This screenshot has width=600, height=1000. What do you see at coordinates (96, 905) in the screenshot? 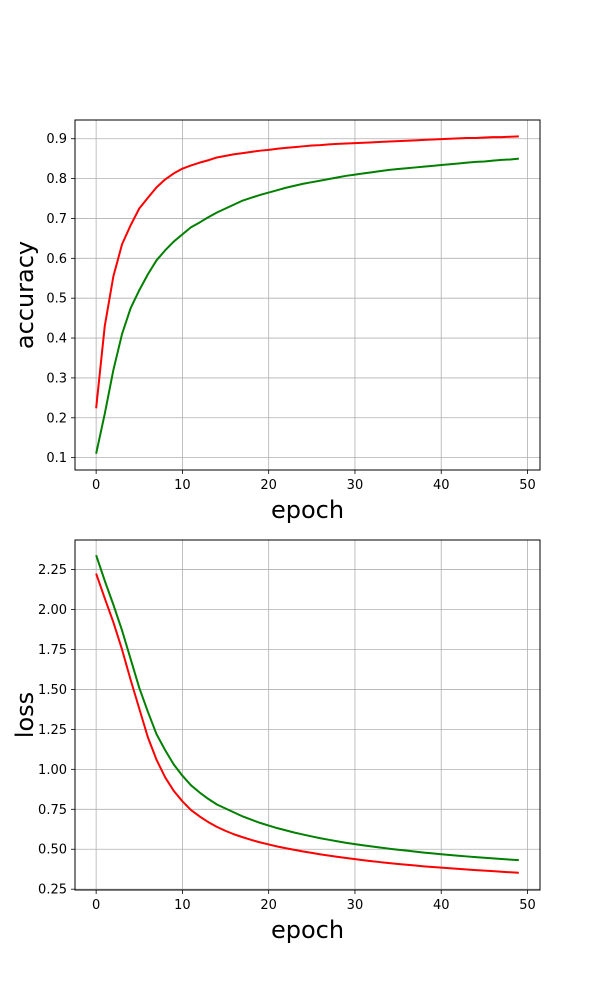
I see `loss-x-tick-label: 0` at bounding box center [96, 905].